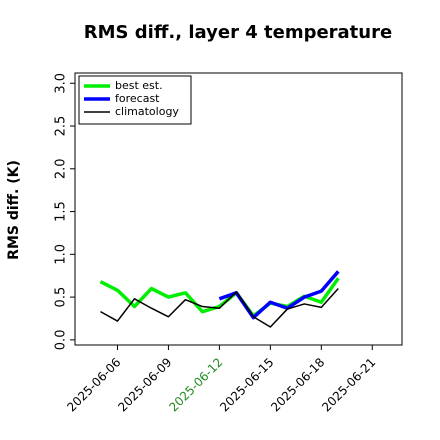  I want to click on x-tick-label: 2025-06-12, so click(195, 384).